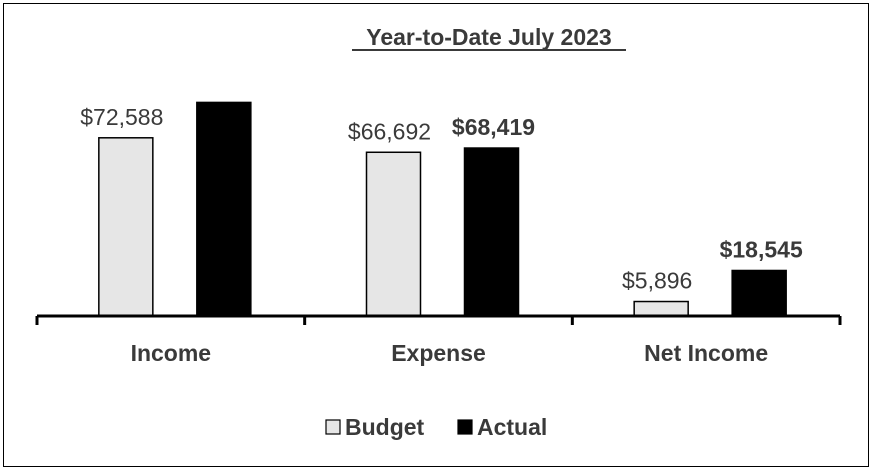 The image size is (876, 474). I want to click on bar-actual-expense, so click(491, 232).